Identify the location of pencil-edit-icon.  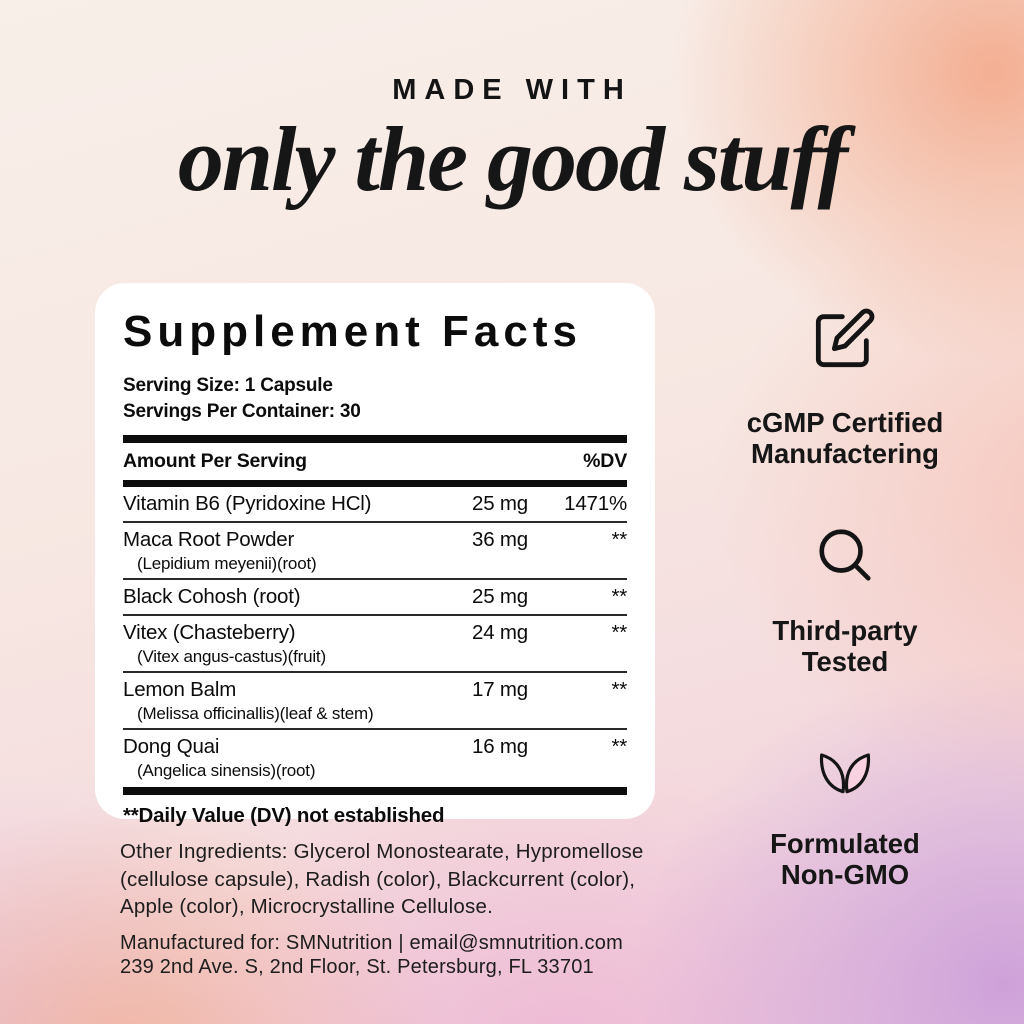
(845, 338).